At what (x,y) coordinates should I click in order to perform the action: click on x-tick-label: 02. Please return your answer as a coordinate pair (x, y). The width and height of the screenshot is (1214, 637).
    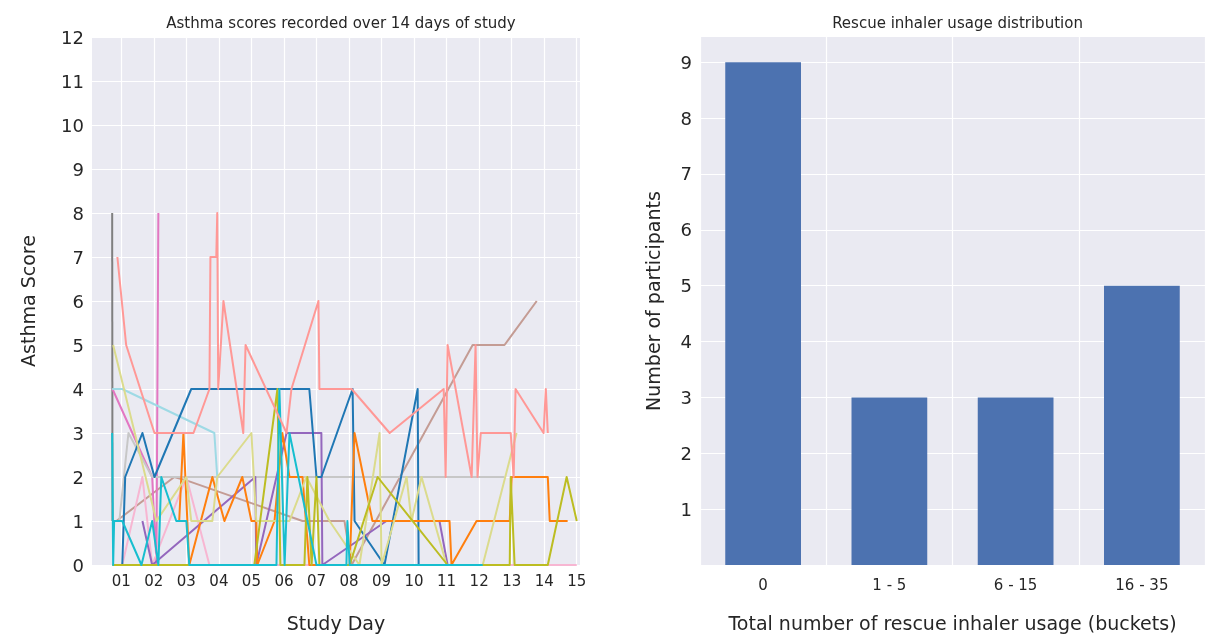
    Looking at the image, I should click on (154, 580).